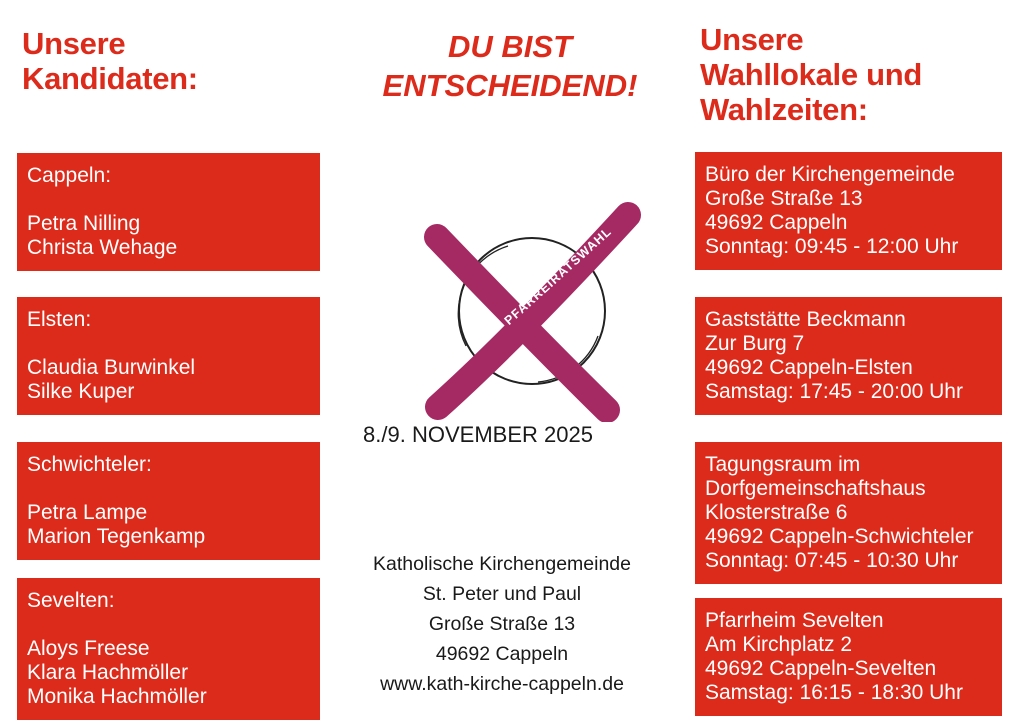 This screenshot has width=1020, height=721. Describe the element at coordinates (779, 644) in the screenshot. I see `polling-street: Am Kirchplatz 2` at that location.